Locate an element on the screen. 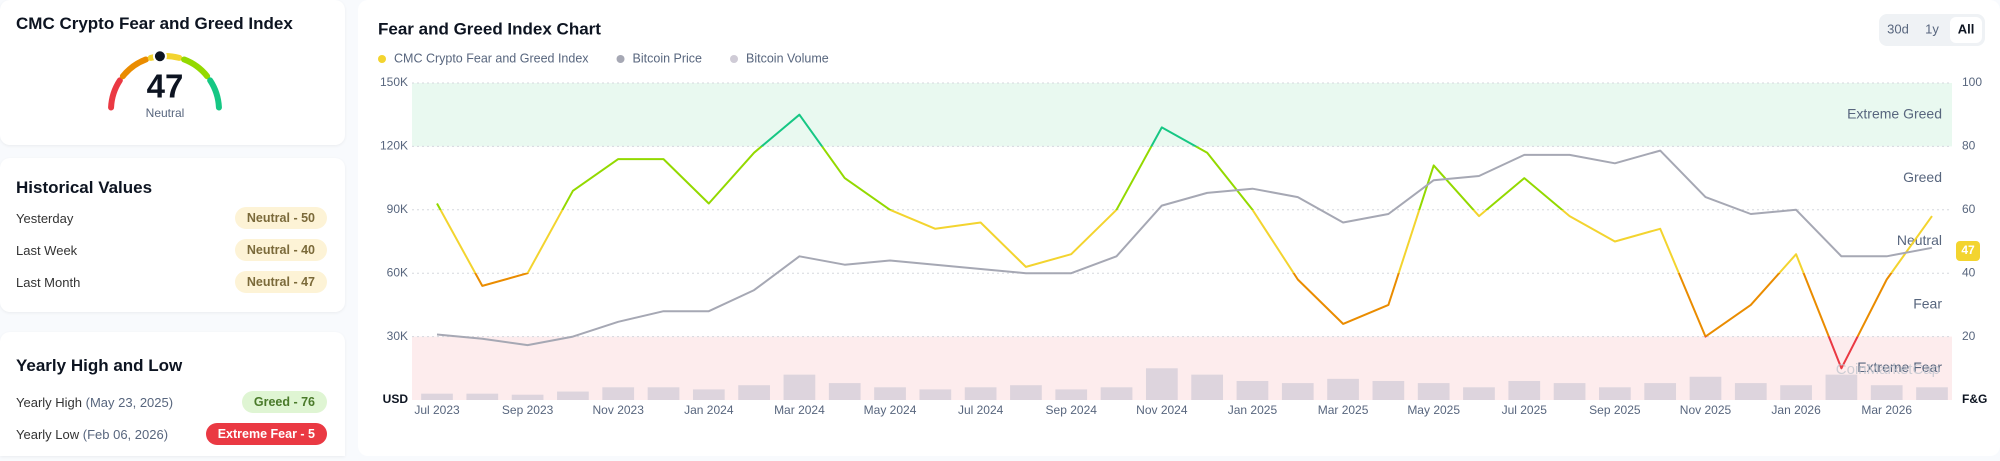  row-label: Yesterday is located at coordinates (45, 218).